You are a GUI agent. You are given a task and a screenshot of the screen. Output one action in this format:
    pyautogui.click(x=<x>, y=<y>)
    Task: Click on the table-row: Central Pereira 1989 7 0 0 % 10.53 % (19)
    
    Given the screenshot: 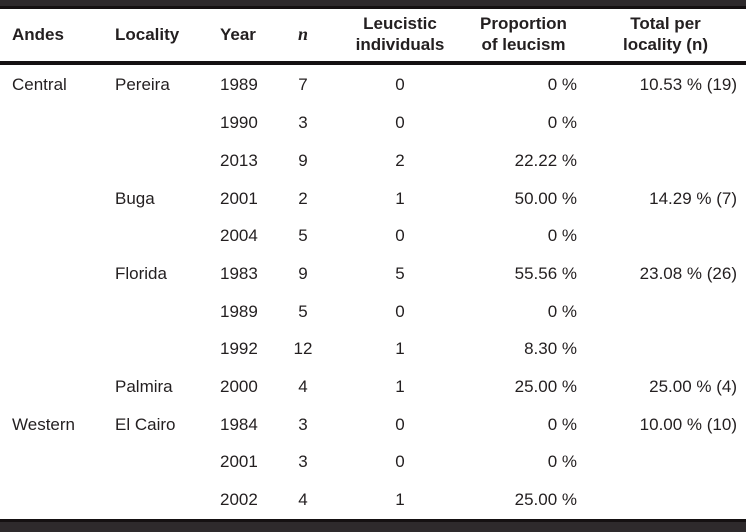 What is the action you would take?
    pyautogui.click(x=373, y=83)
    